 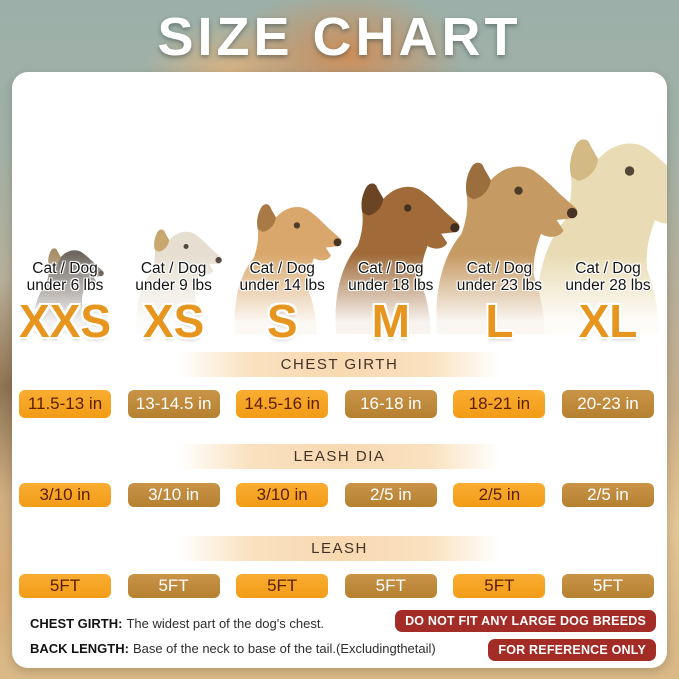 What do you see at coordinates (282, 404) in the screenshot?
I see `chest-girth-value-s: 14.5-16 in` at bounding box center [282, 404].